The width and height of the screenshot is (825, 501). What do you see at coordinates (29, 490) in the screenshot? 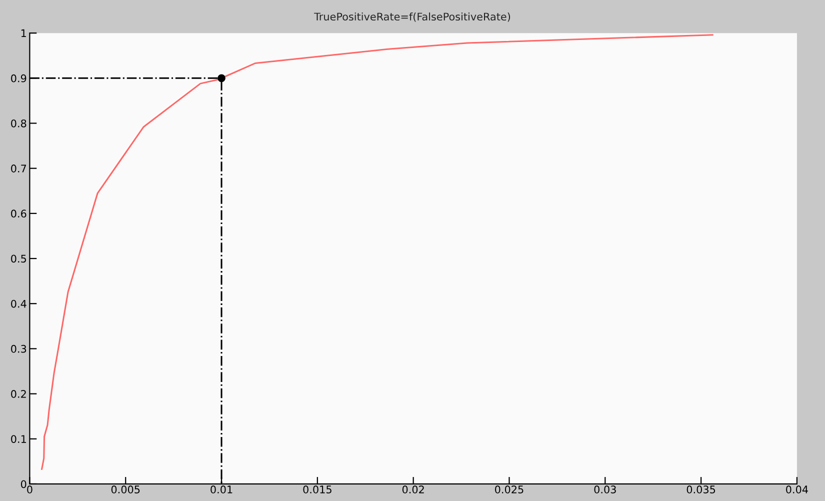
I see `x-tick-label: 0` at bounding box center [29, 490].